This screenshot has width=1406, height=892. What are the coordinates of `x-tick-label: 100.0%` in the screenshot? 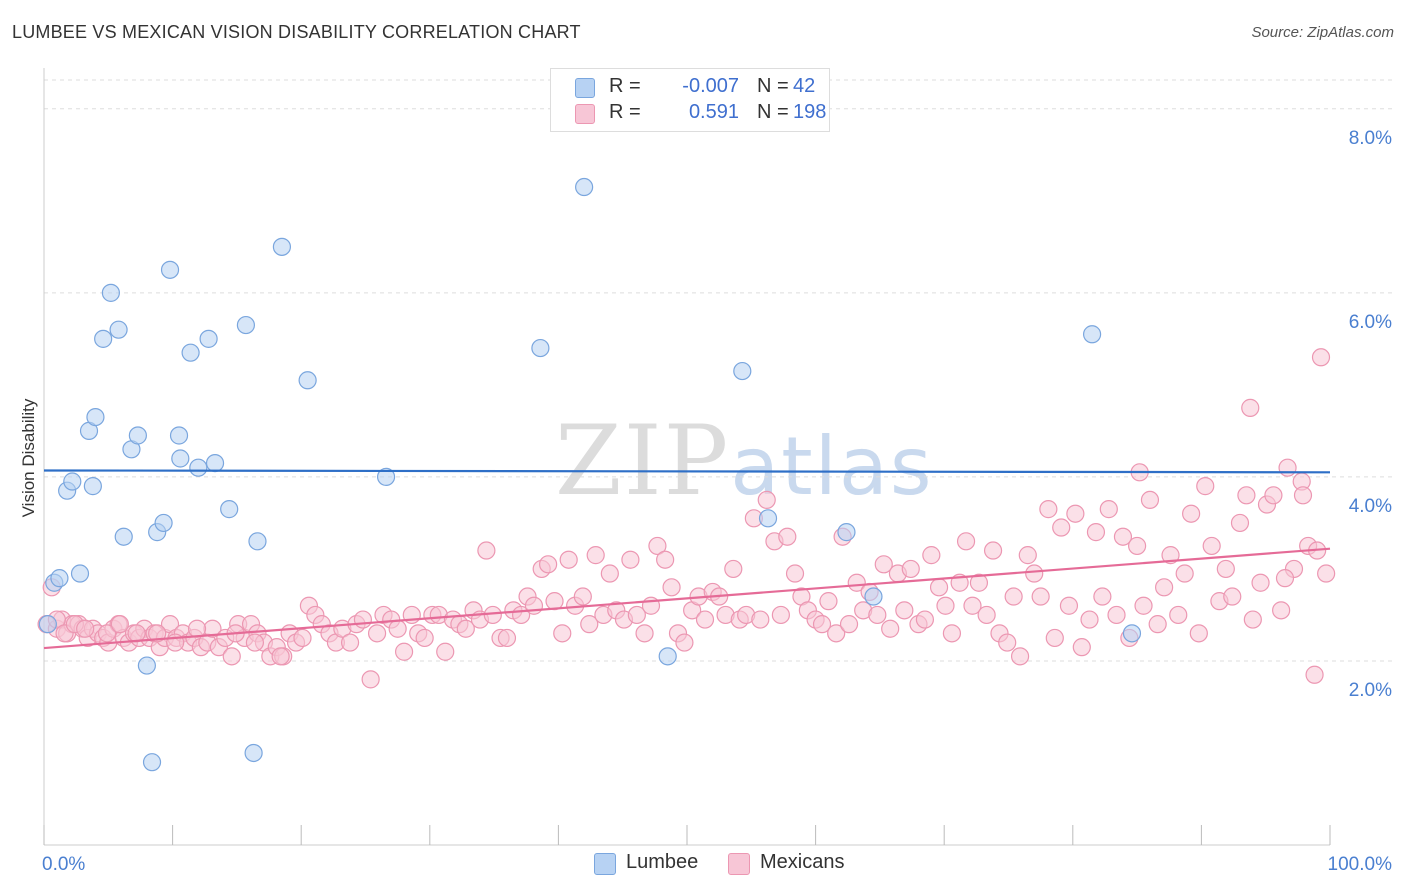 It's located at (1360, 864).